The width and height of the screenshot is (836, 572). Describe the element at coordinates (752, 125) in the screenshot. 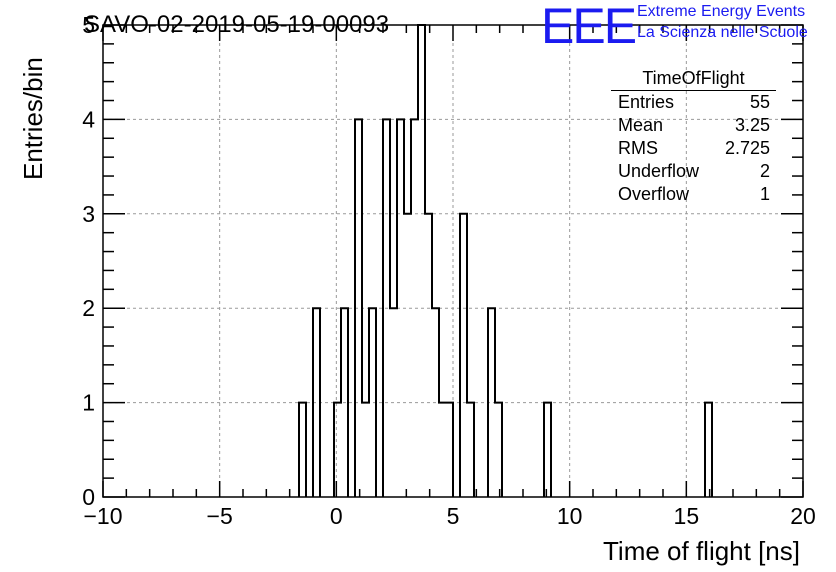

I see `stat-value: 3.25` at that location.